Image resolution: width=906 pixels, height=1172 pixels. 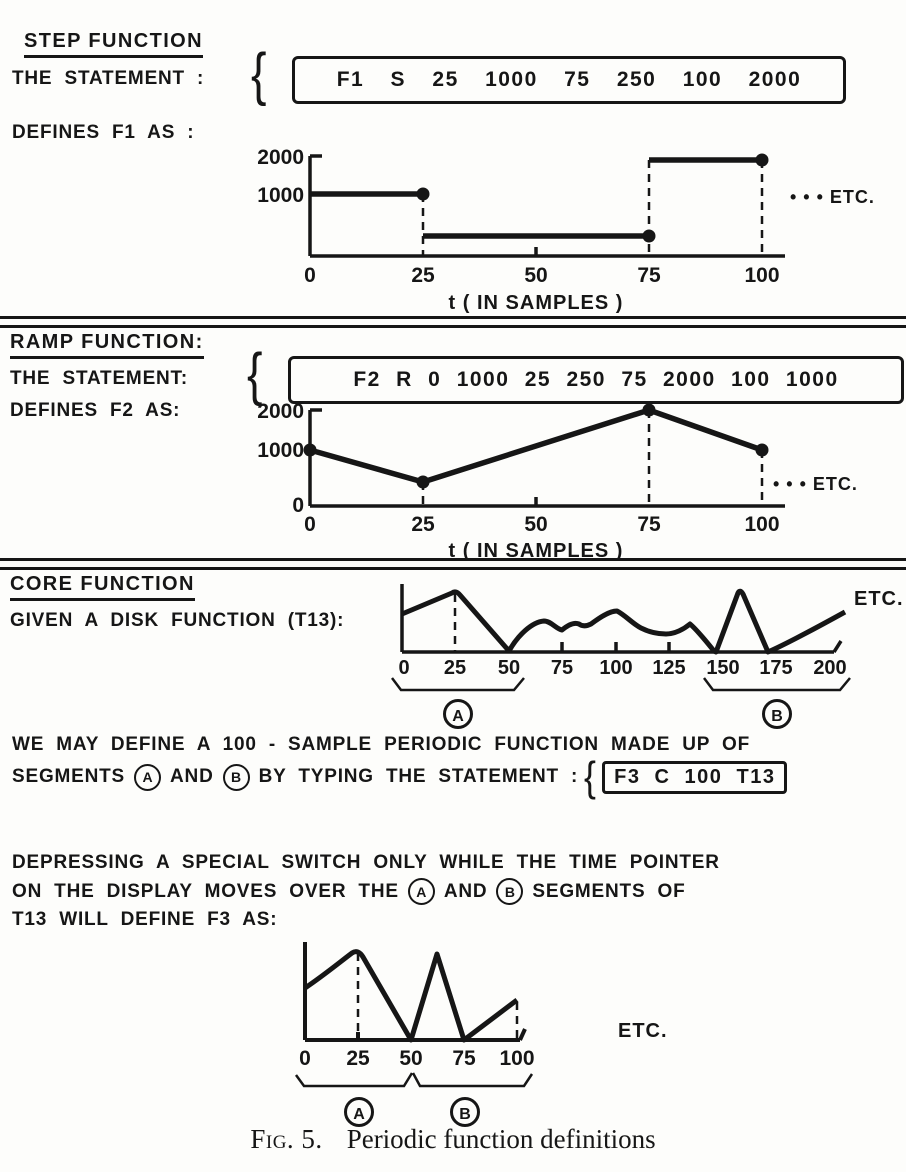 What do you see at coordinates (107, 345) in the screenshot?
I see `ramp-function-heading: RAMP FUNCTION:` at bounding box center [107, 345].